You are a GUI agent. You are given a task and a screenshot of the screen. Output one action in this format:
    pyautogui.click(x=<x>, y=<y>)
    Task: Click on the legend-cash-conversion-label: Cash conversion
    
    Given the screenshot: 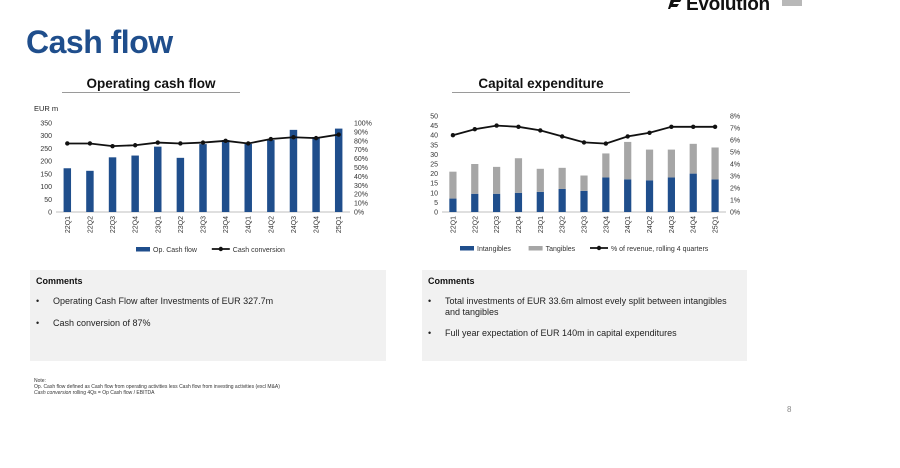 What is the action you would take?
    pyautogui.click(x=259, y=250)
    